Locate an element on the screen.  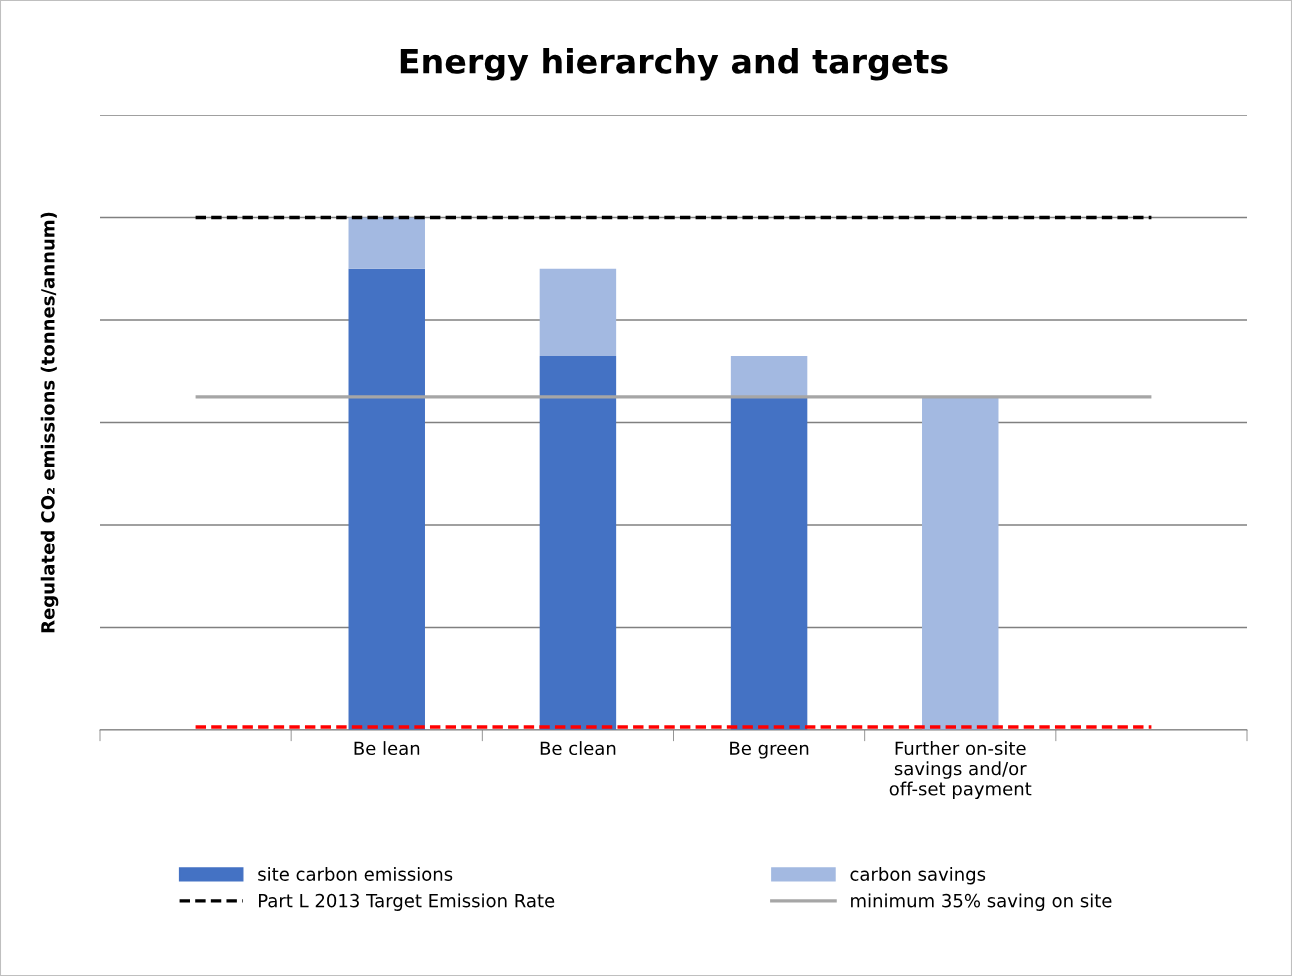
legend-label: carbon savings is located at coordinates (918, 875).